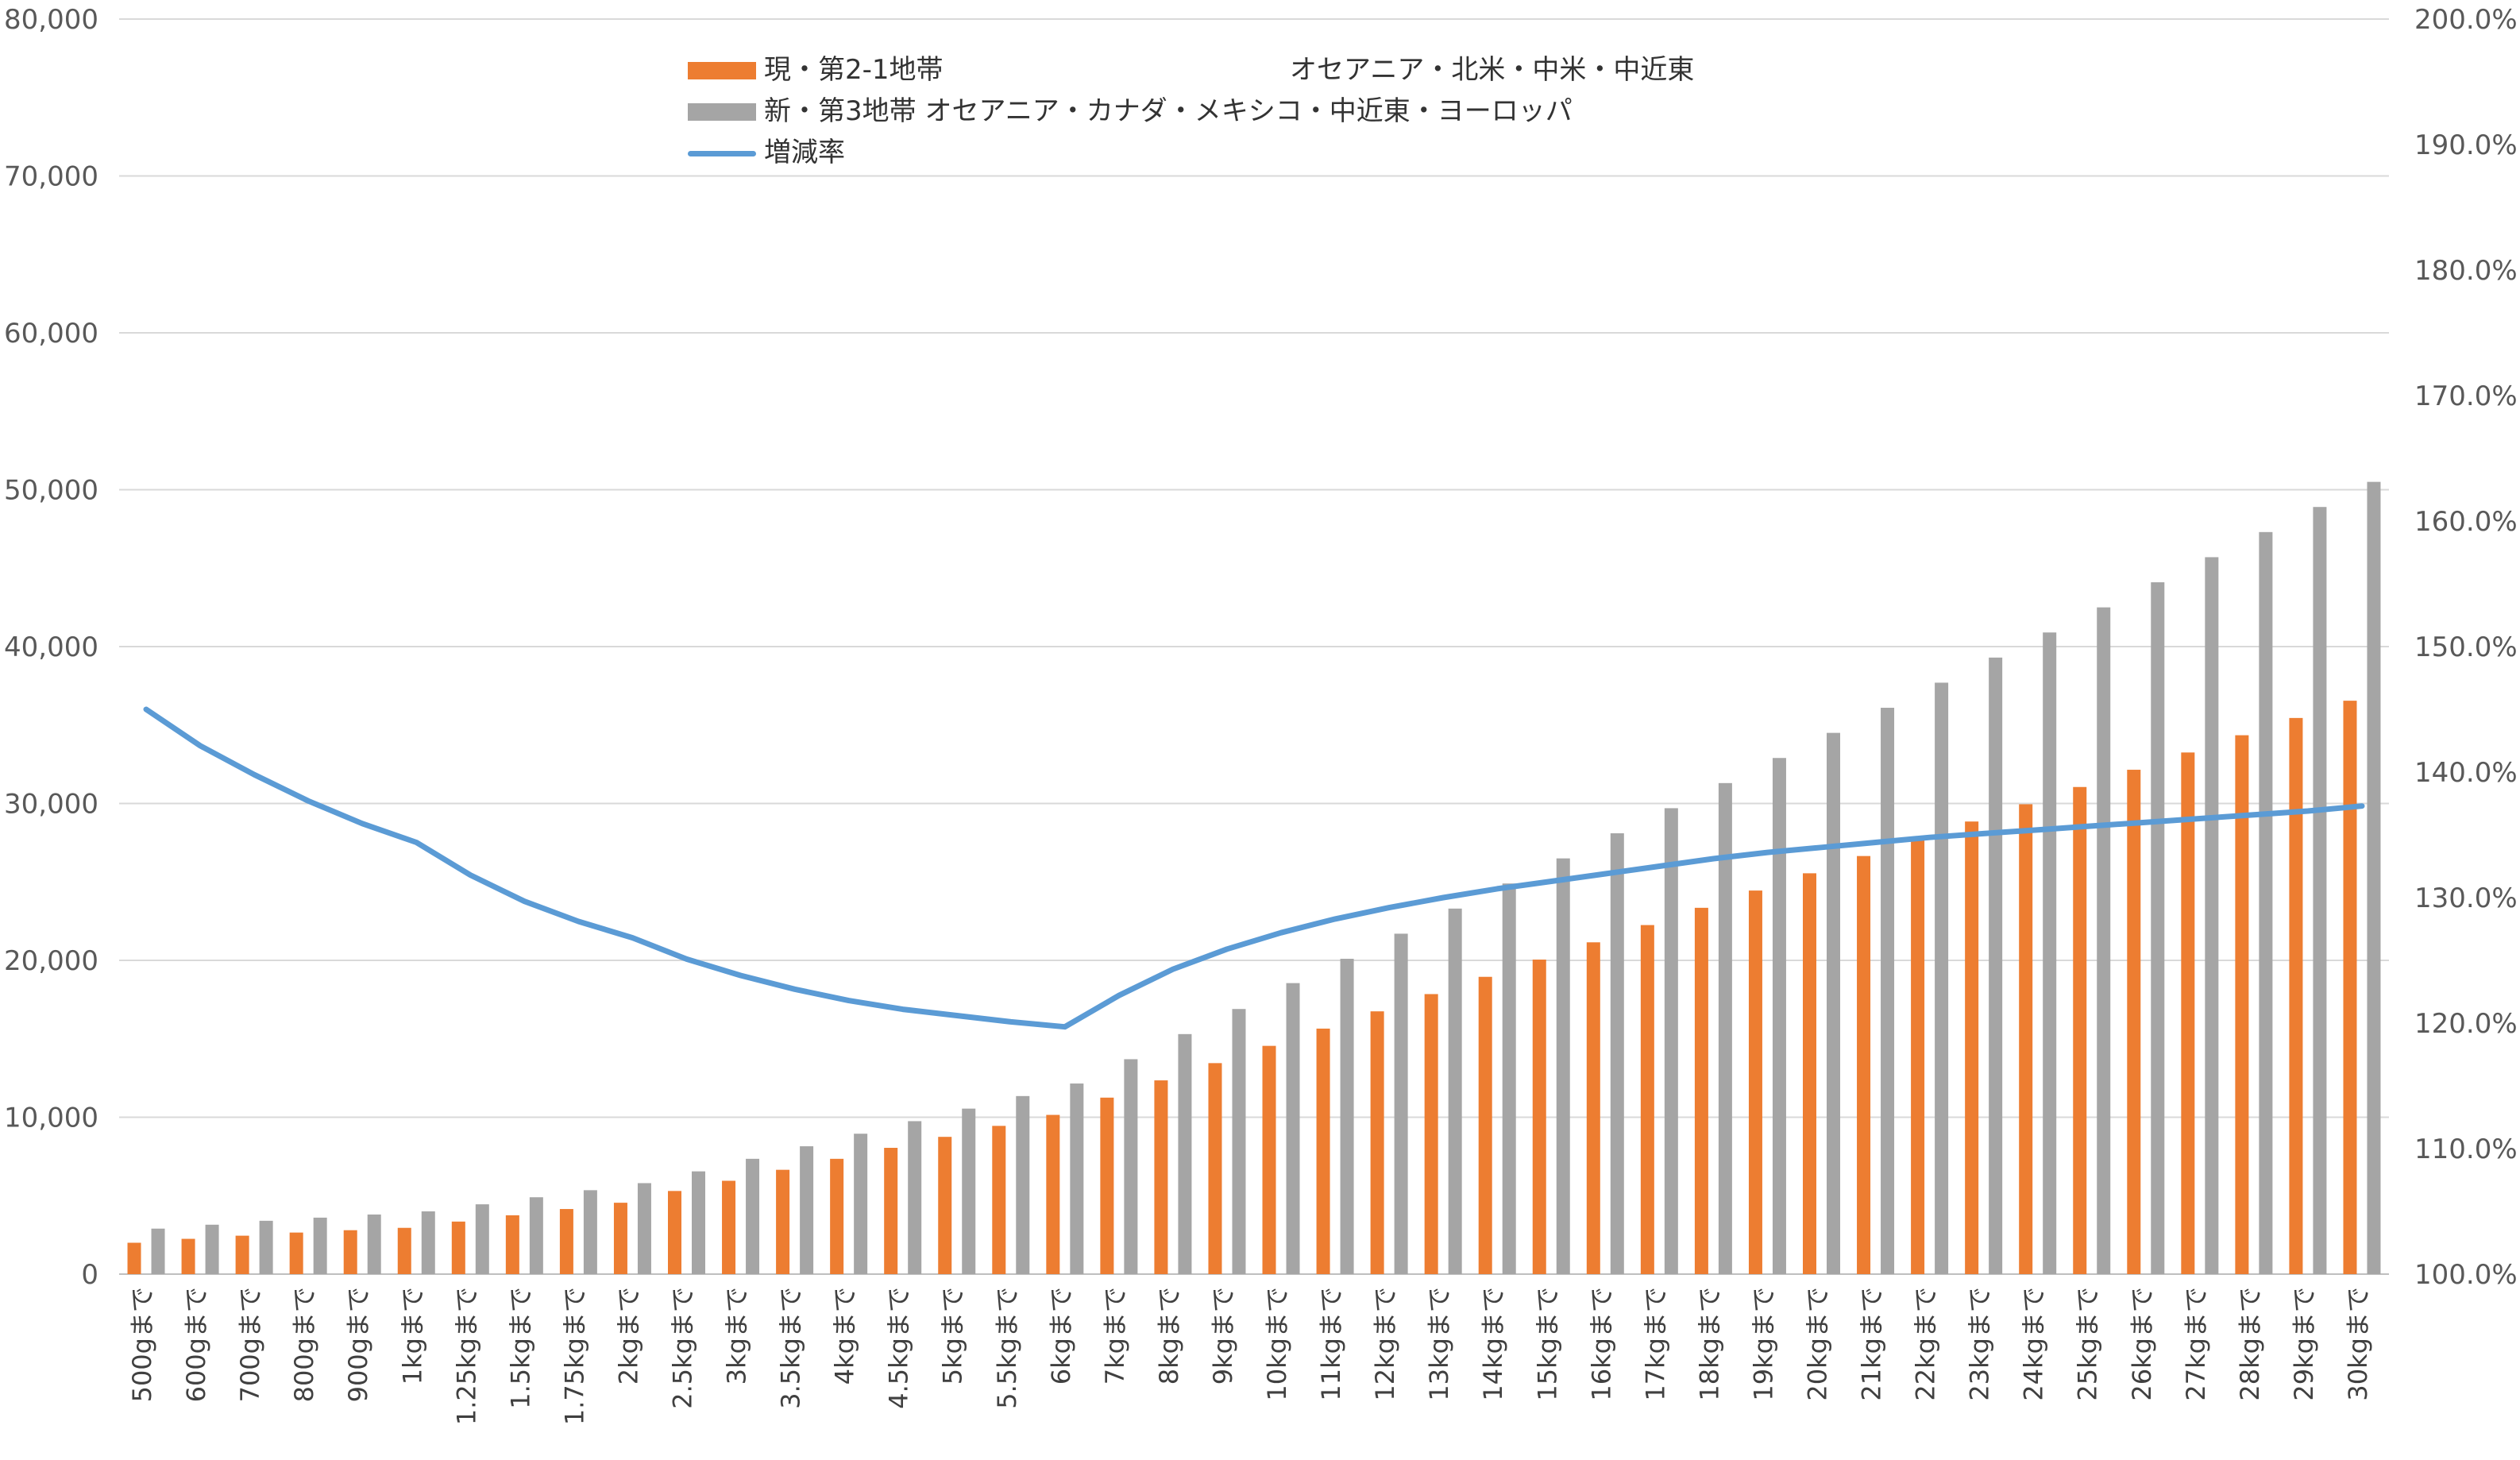 The image size is (2520, 1460). What do you see at coordinates (804, 152) in the screenshot?
I see `legend-label-rate: 増減率` at bounding box center [804, 152].